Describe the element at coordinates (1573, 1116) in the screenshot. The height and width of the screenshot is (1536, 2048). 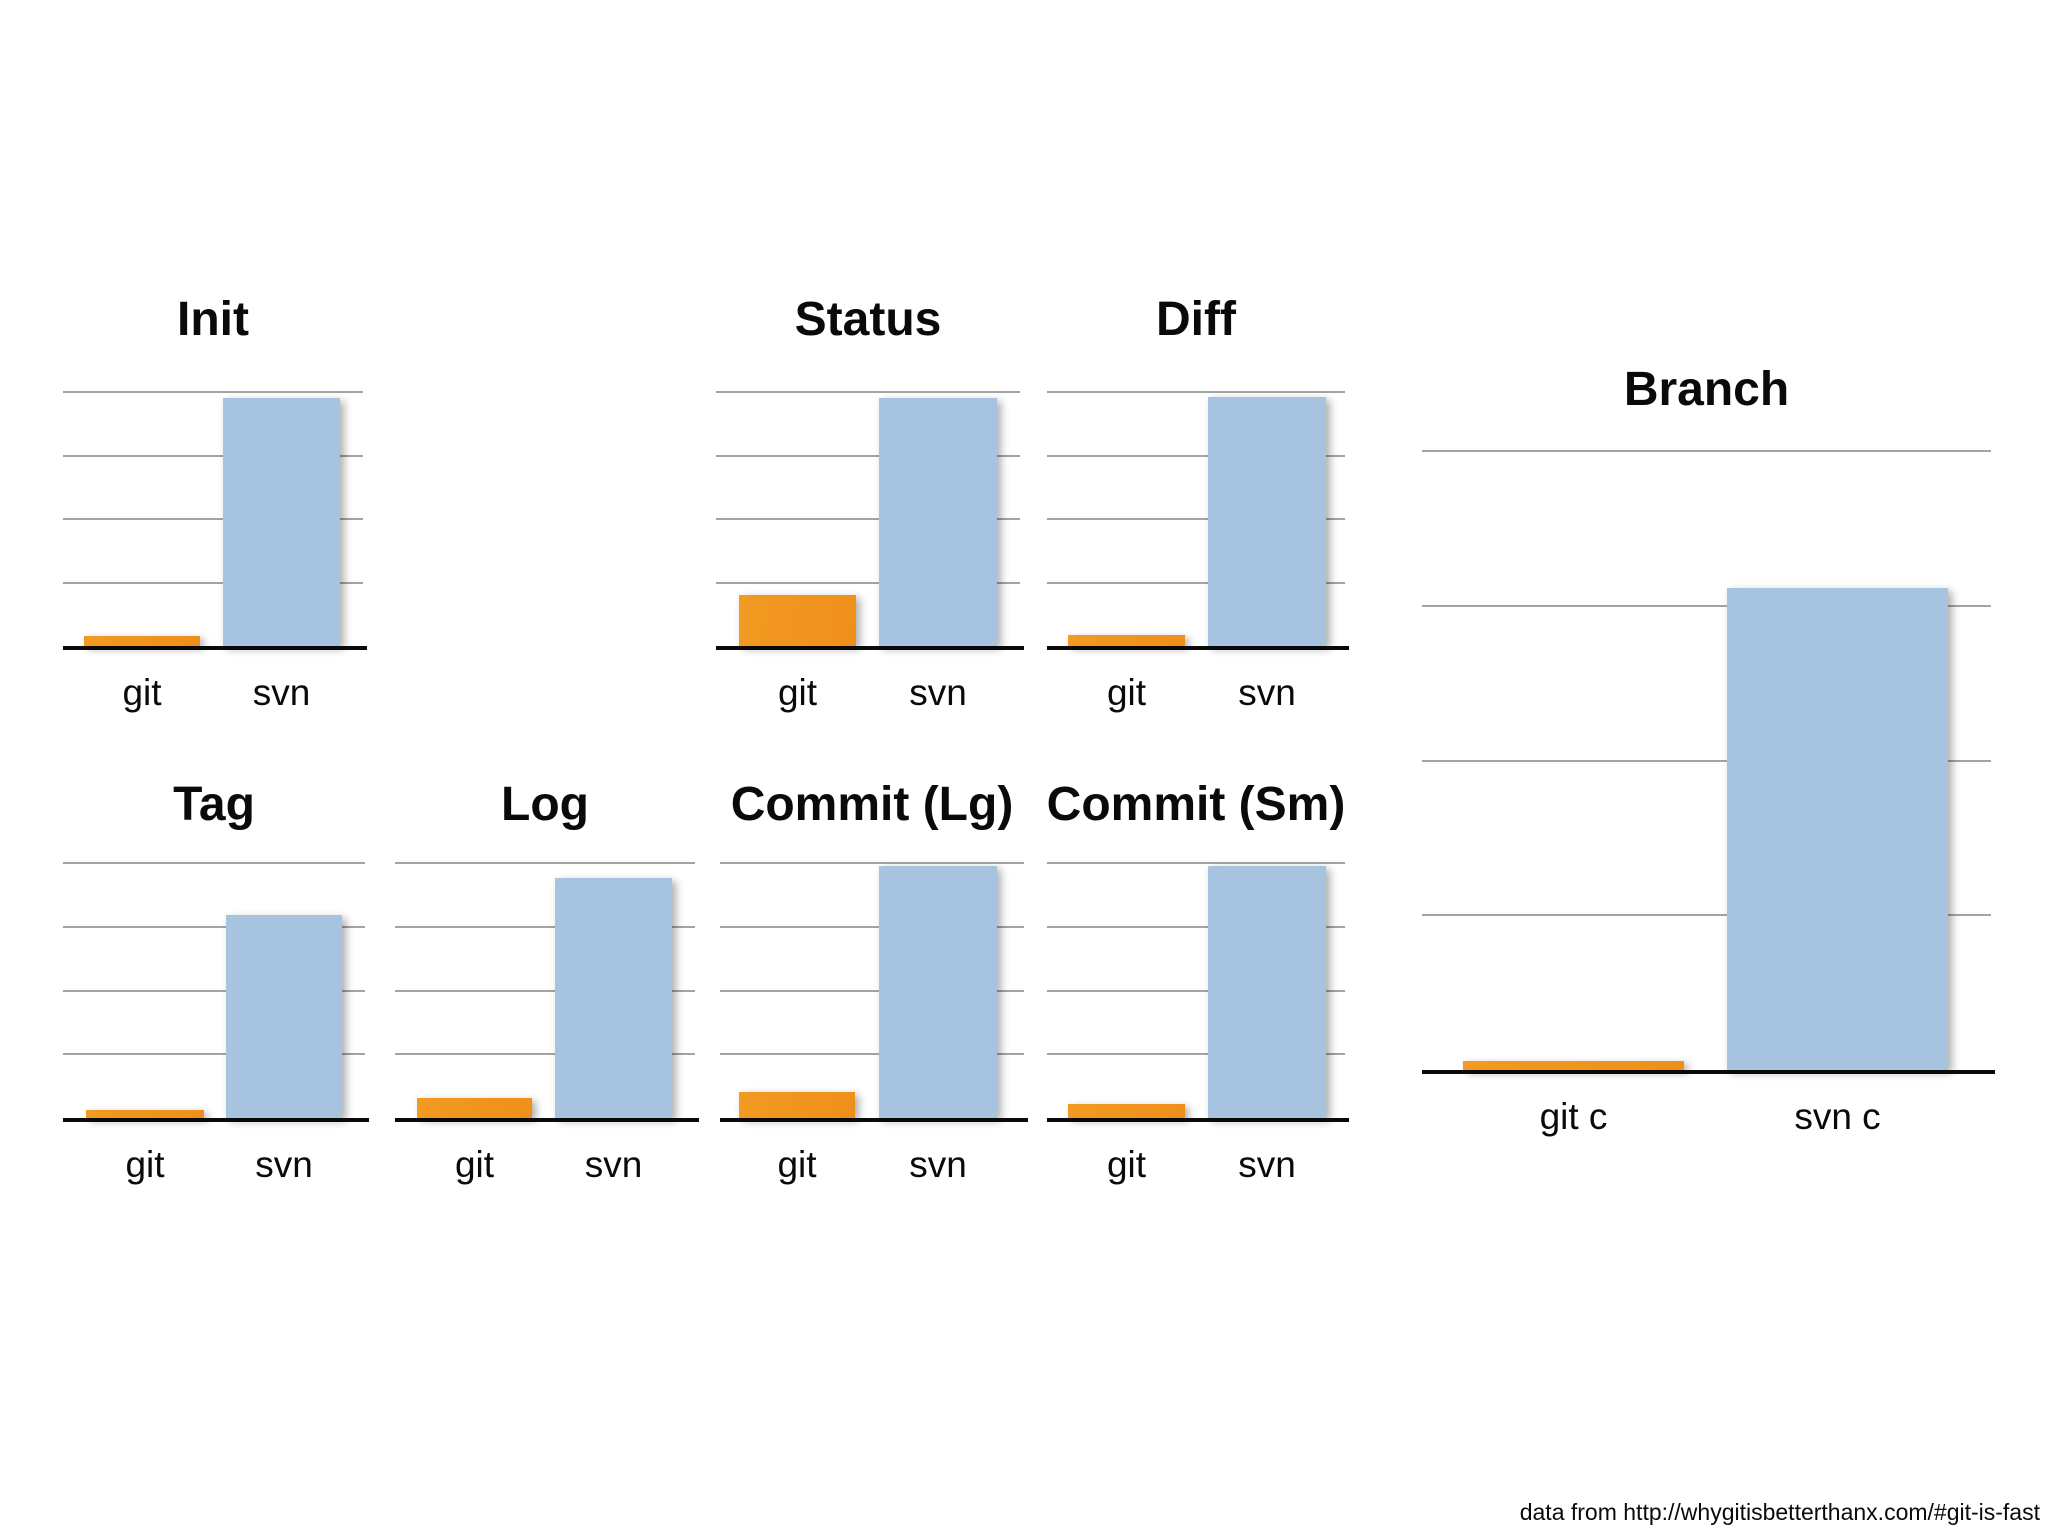
I see `category-label-git: git c` at that location.